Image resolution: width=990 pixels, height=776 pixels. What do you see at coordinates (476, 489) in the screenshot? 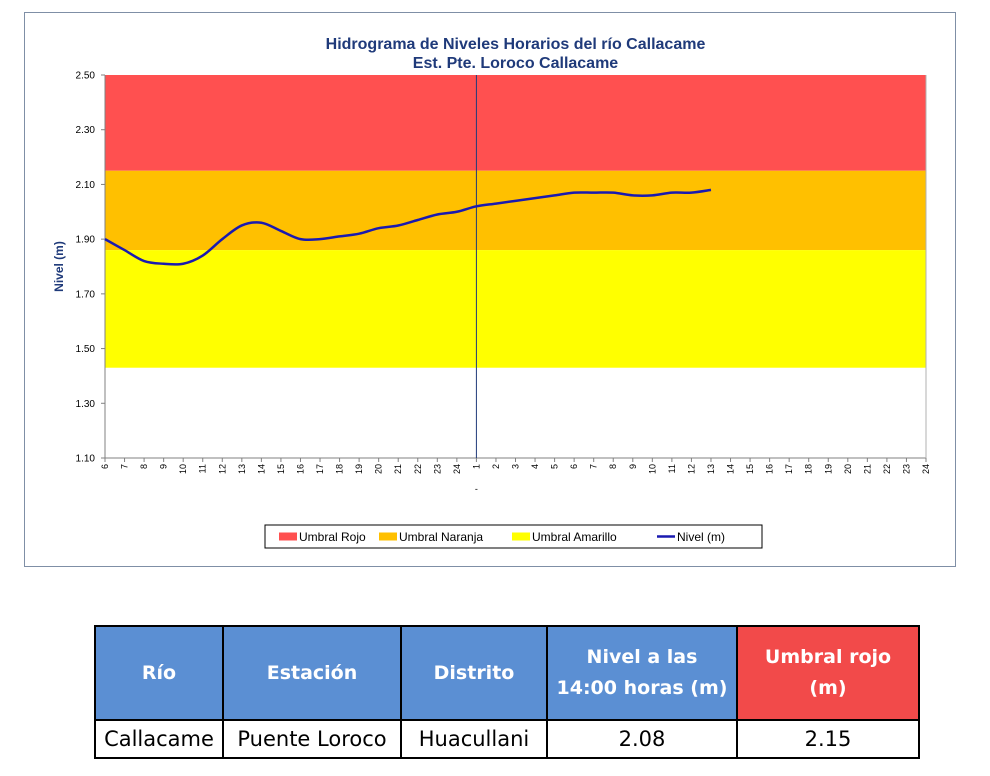
I see `x-sub-label: -` at bounding box center [476, 489].